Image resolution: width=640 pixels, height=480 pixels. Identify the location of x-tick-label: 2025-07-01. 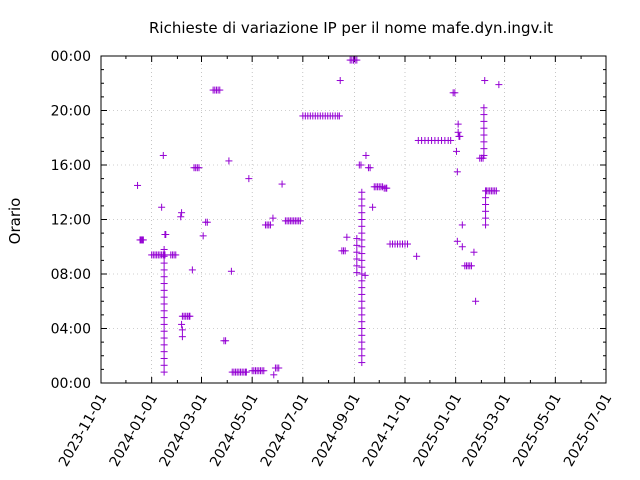
(588, 430).